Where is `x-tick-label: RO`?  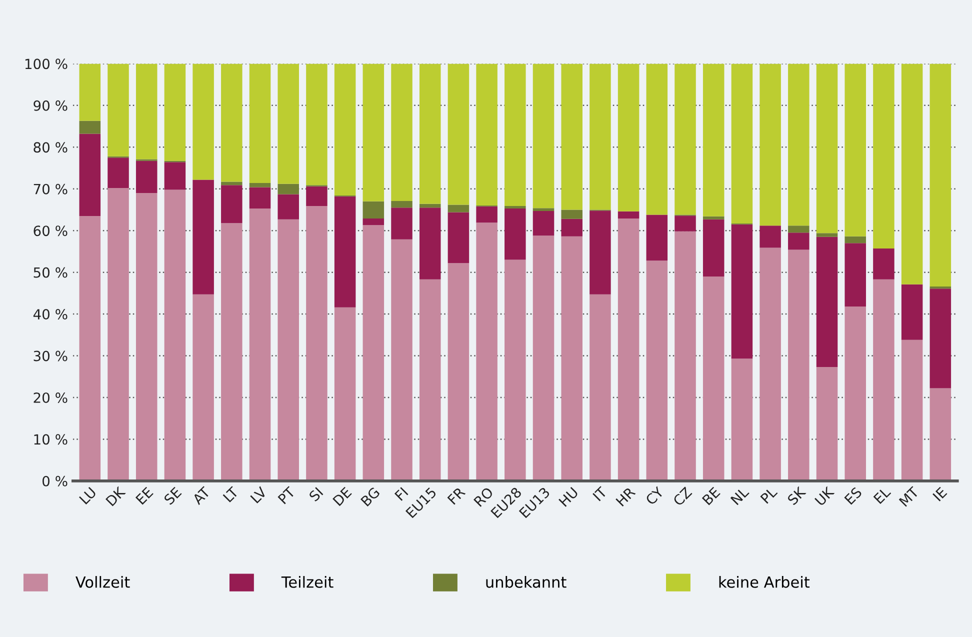
x-tick-label: RO is located at coordinates (483, 496).